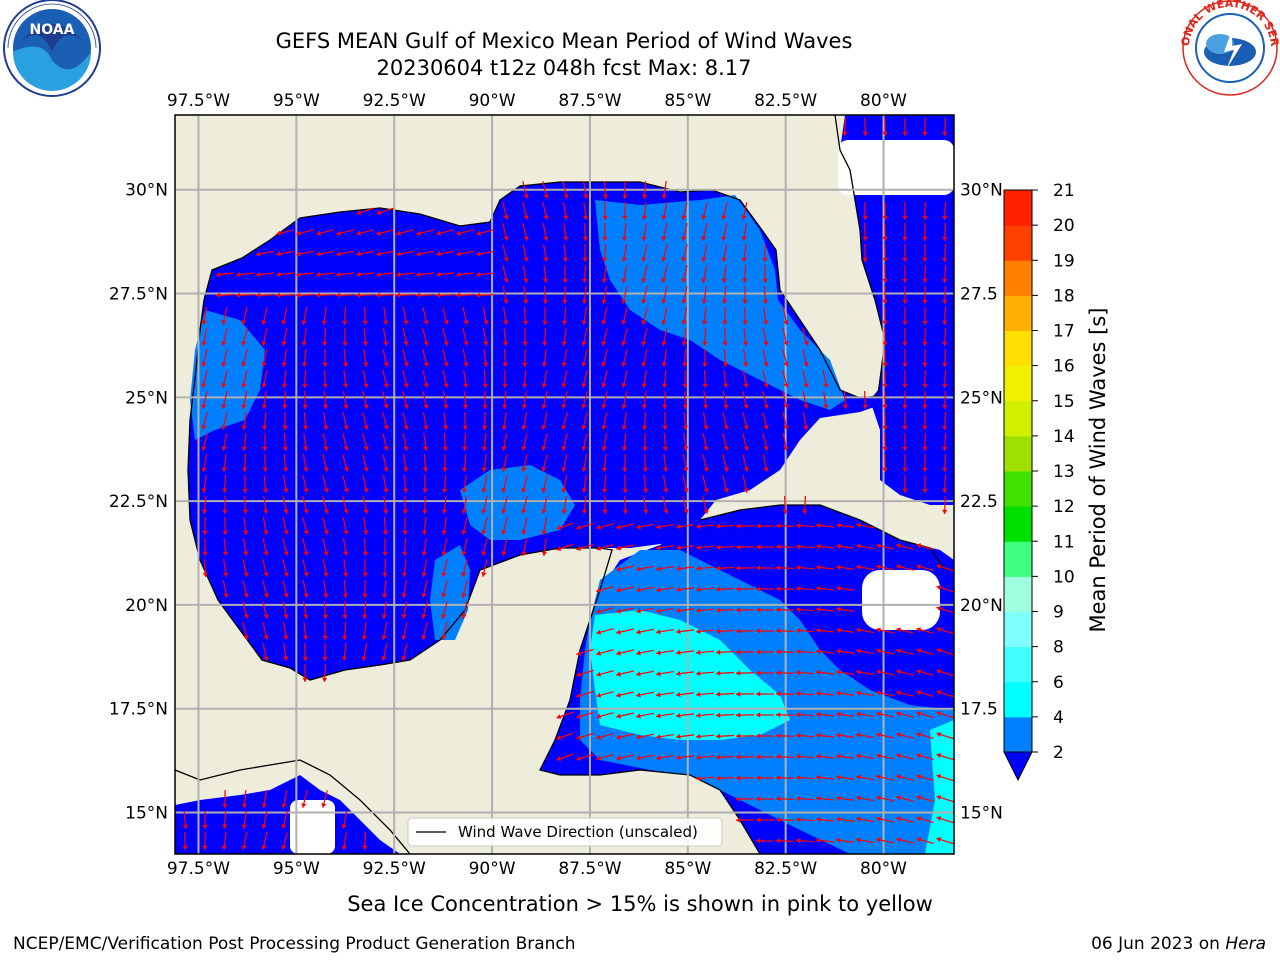  Describe the element at coordinates (1064, 472) in the screenshot. I see `colorbar-tick-label: 13` at that location.